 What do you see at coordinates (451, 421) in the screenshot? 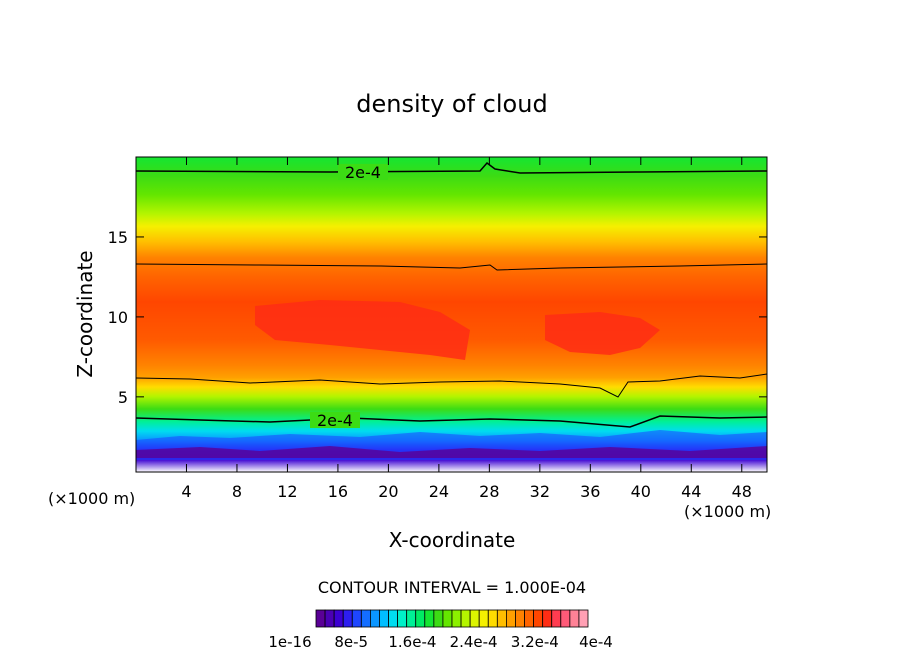
I see `contour-line-bottom` at bounding box center [451, 421].